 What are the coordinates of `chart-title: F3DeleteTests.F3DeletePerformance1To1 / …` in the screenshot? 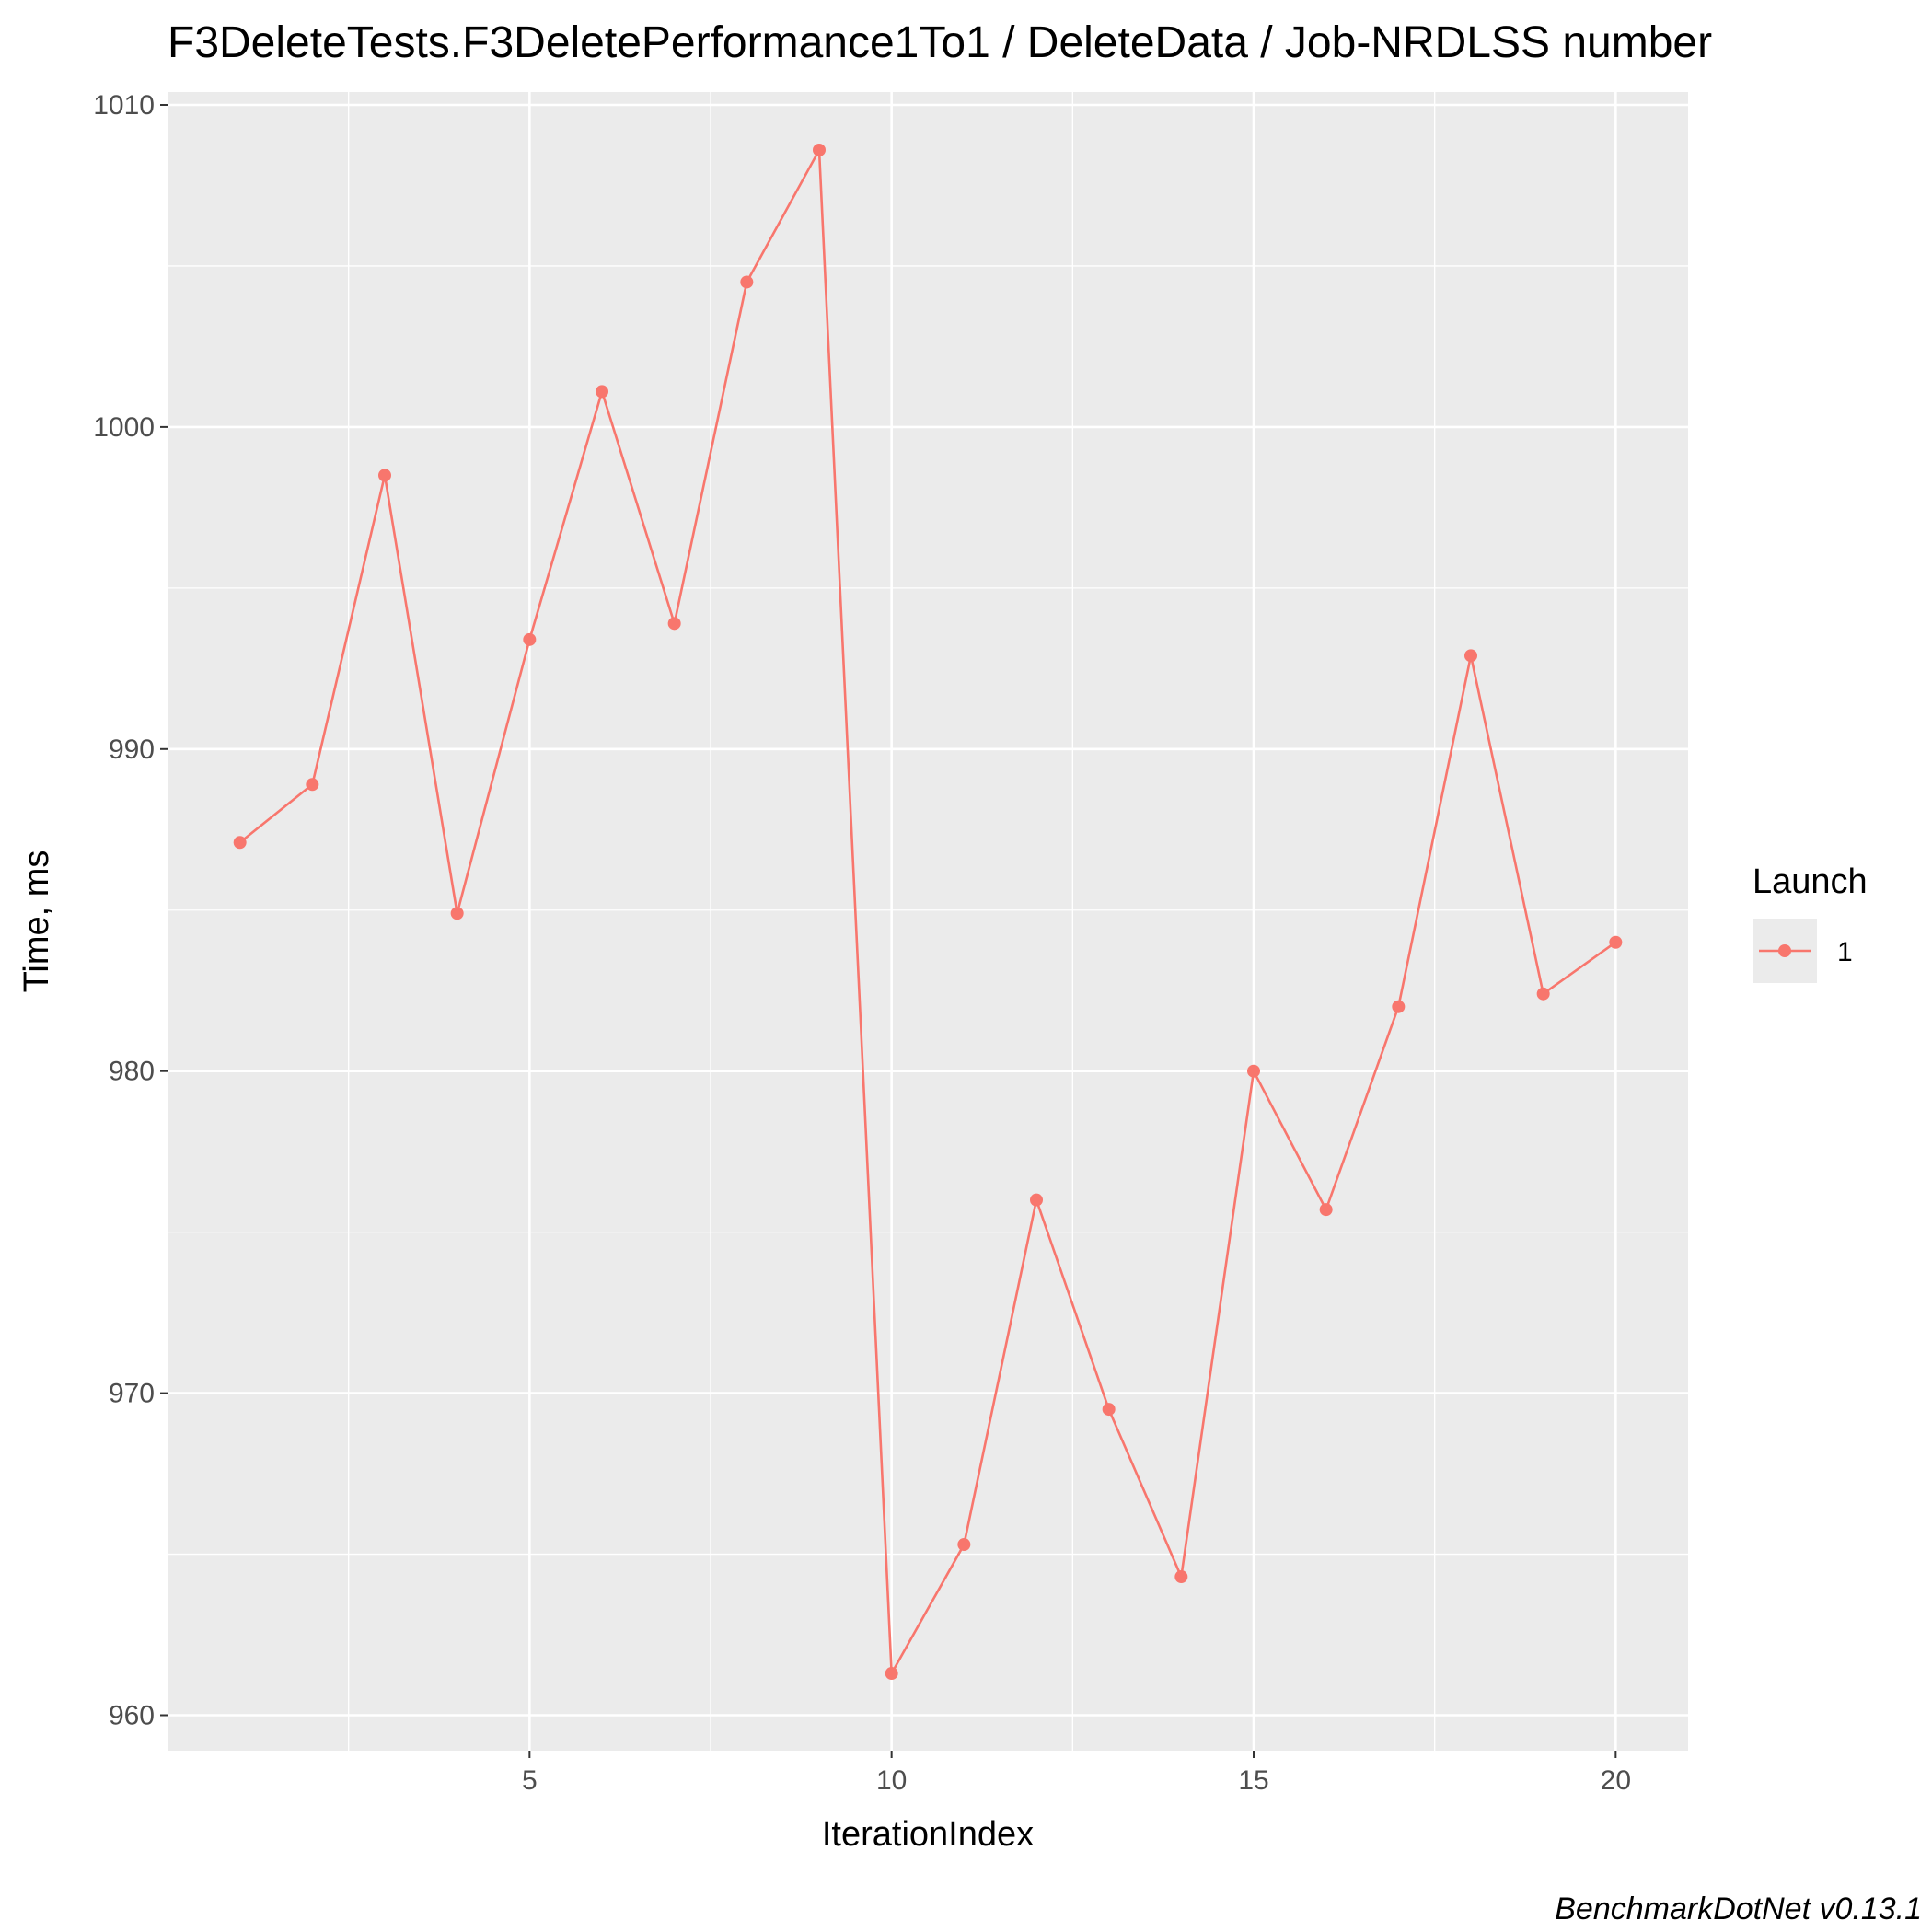 It's located at (940, 42).